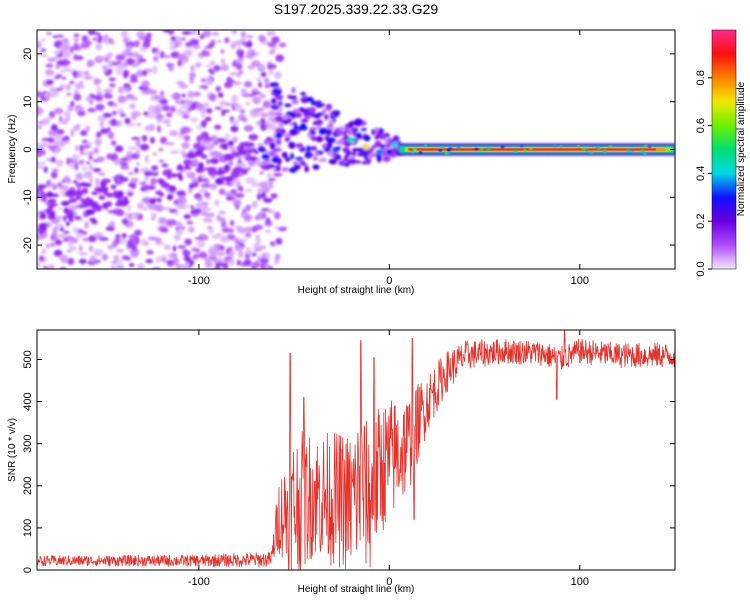 Image resolution: width=750 pixels, height=600 pixels. Describe the element at coordinates (199, 582) in the screenshot. I see `snr-x-tick-label: -100` at that location.